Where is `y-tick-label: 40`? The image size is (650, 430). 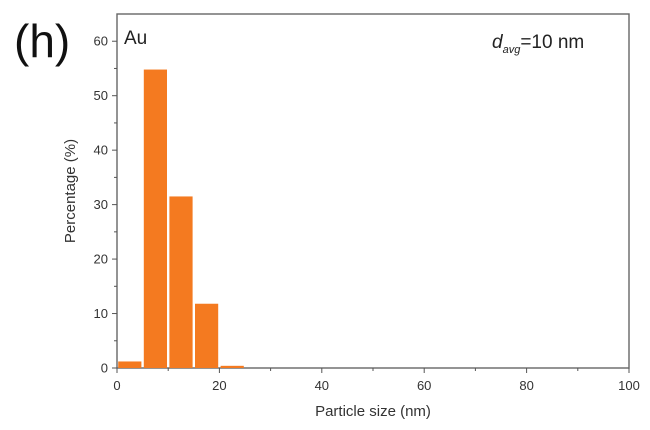 y-tick-label: 40 is located at coordinates (101, 150).